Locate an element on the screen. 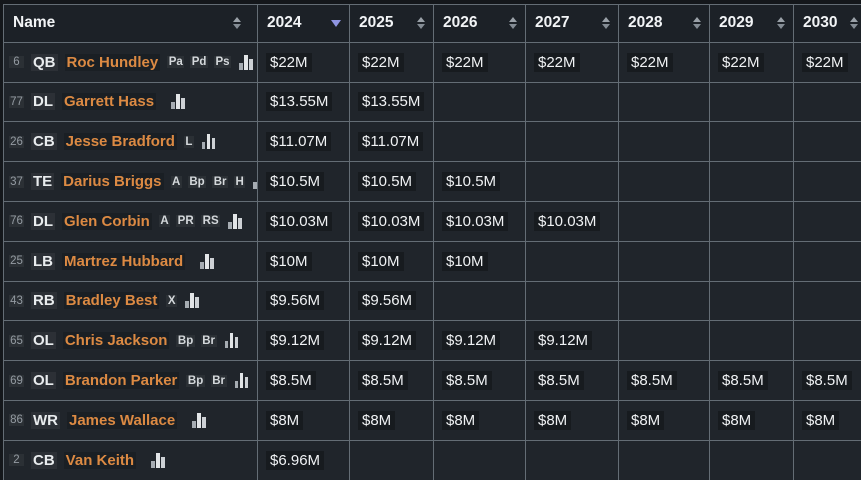  salary-cell: $9.56M is located at coordinates (304, 301).